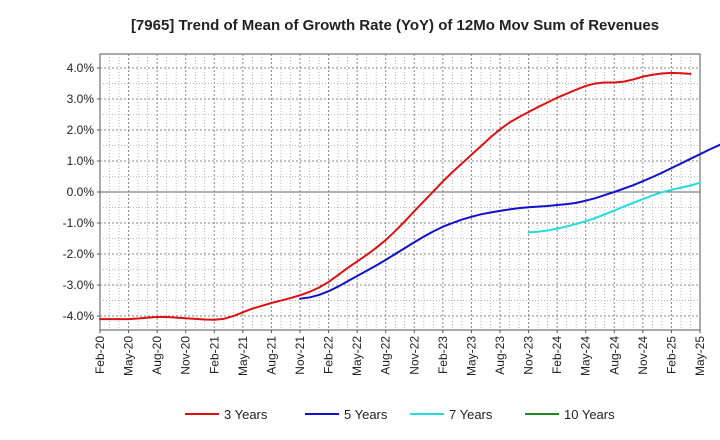 This screenshot has width=720, height=440. I want to click on legend-label: 3 Years, so click(246, 414).